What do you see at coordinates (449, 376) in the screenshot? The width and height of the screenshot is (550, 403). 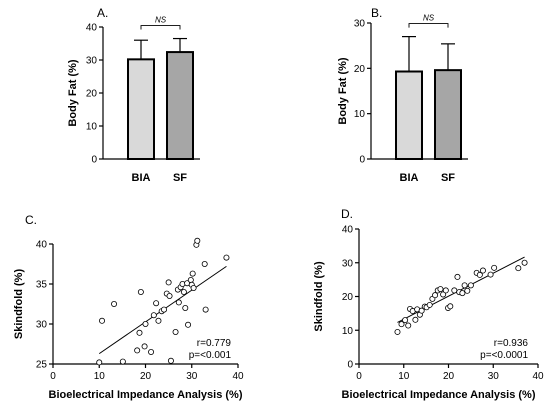 I see `p4-x-tick-label: 20` at bounding box center [449, 376].